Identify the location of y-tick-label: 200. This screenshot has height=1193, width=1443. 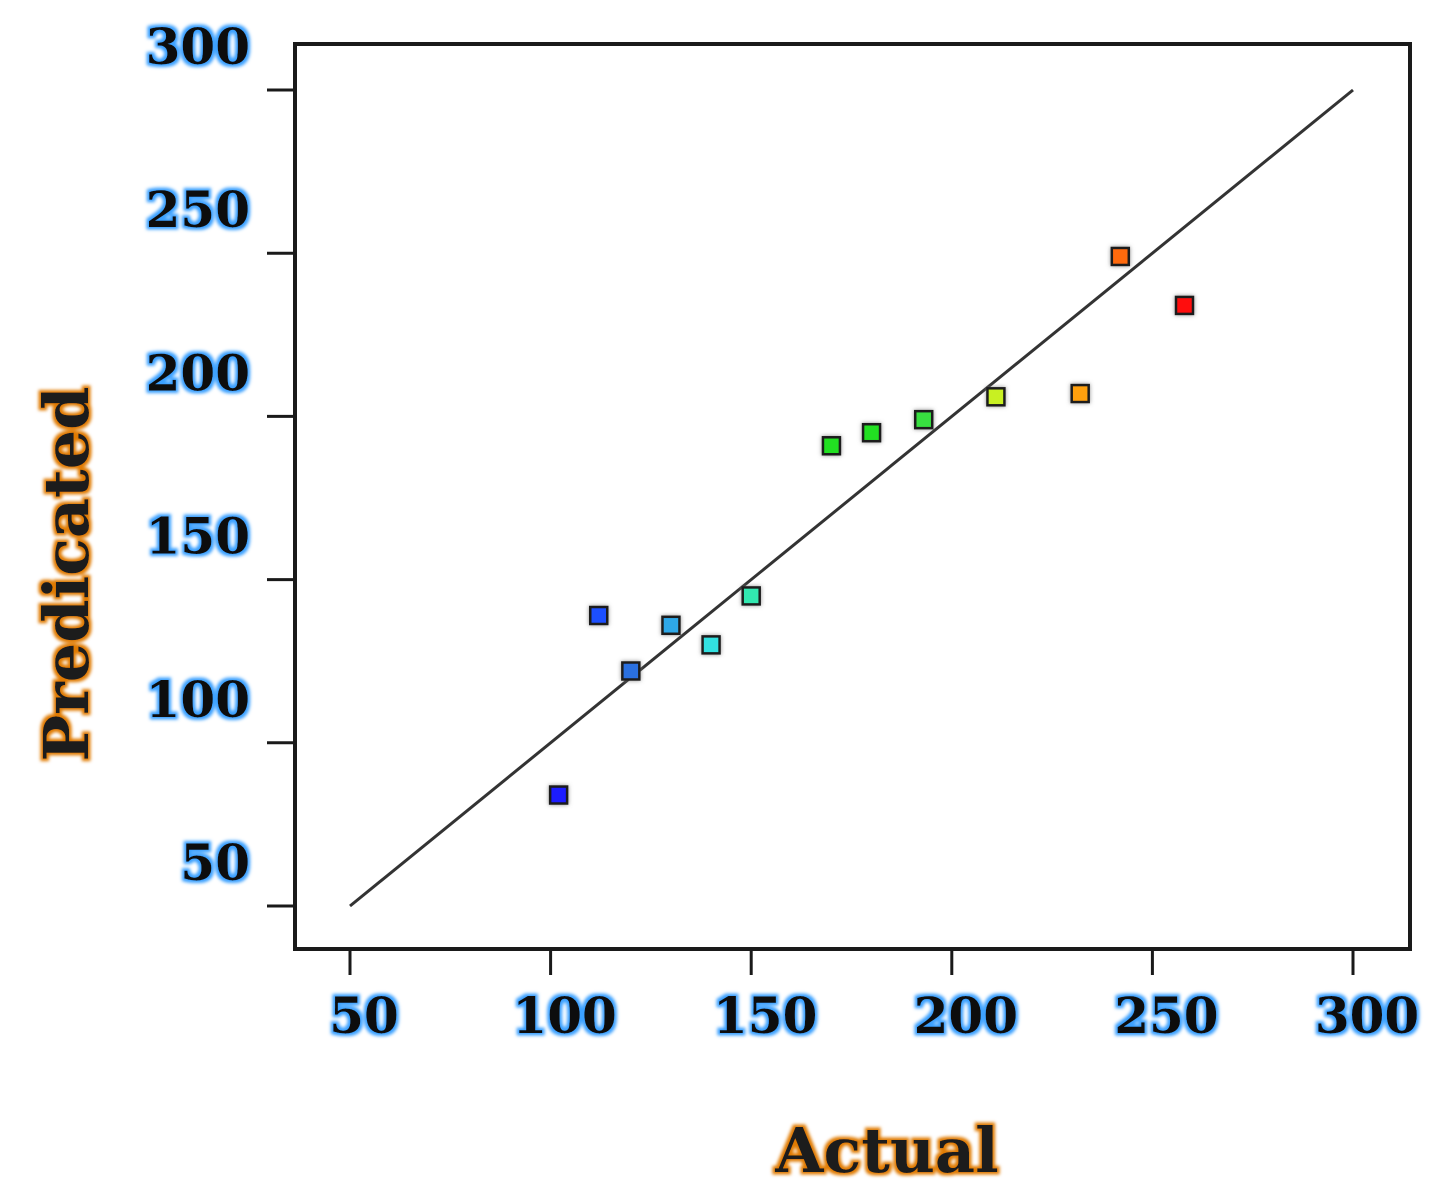
(198, 372).